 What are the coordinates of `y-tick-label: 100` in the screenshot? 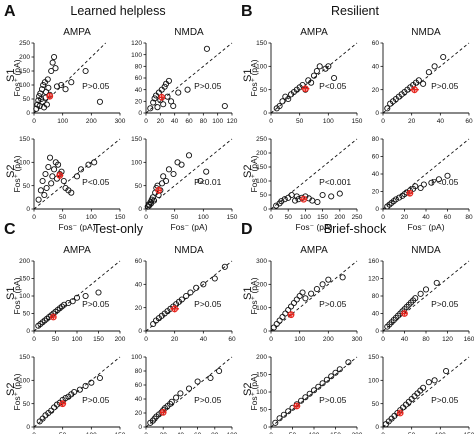 It's located at (261, 392).